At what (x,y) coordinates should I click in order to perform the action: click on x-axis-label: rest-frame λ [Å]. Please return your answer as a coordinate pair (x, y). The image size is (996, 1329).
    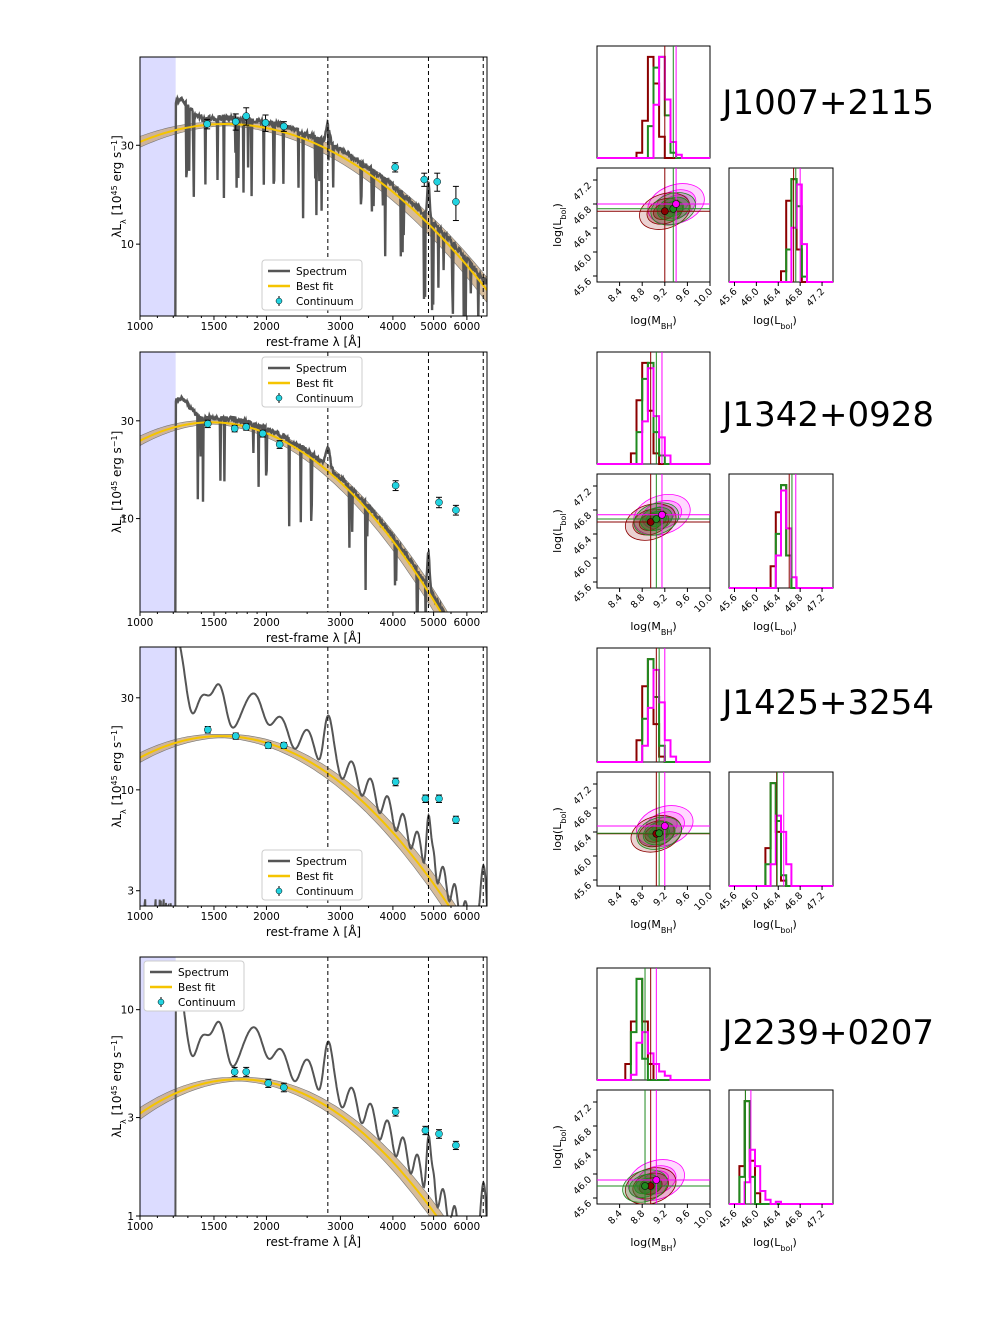
    Looking at the image, I should click on (313, 931).